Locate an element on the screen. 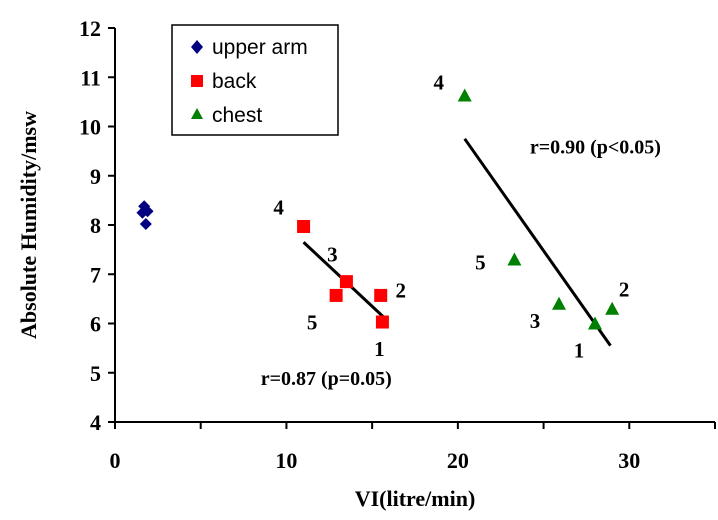 This screenshot has width=718, height=520. legend-marker-back is located at coordinates (197, 81).